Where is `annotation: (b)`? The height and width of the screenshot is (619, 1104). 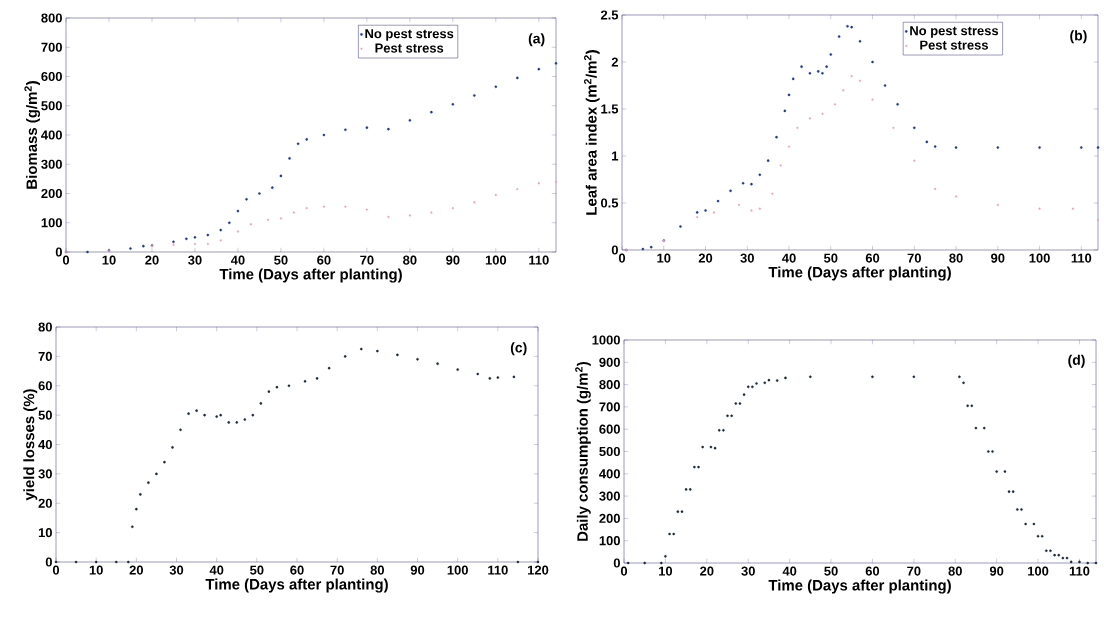 annotation: (b) is located at coordinates (1078, 37).